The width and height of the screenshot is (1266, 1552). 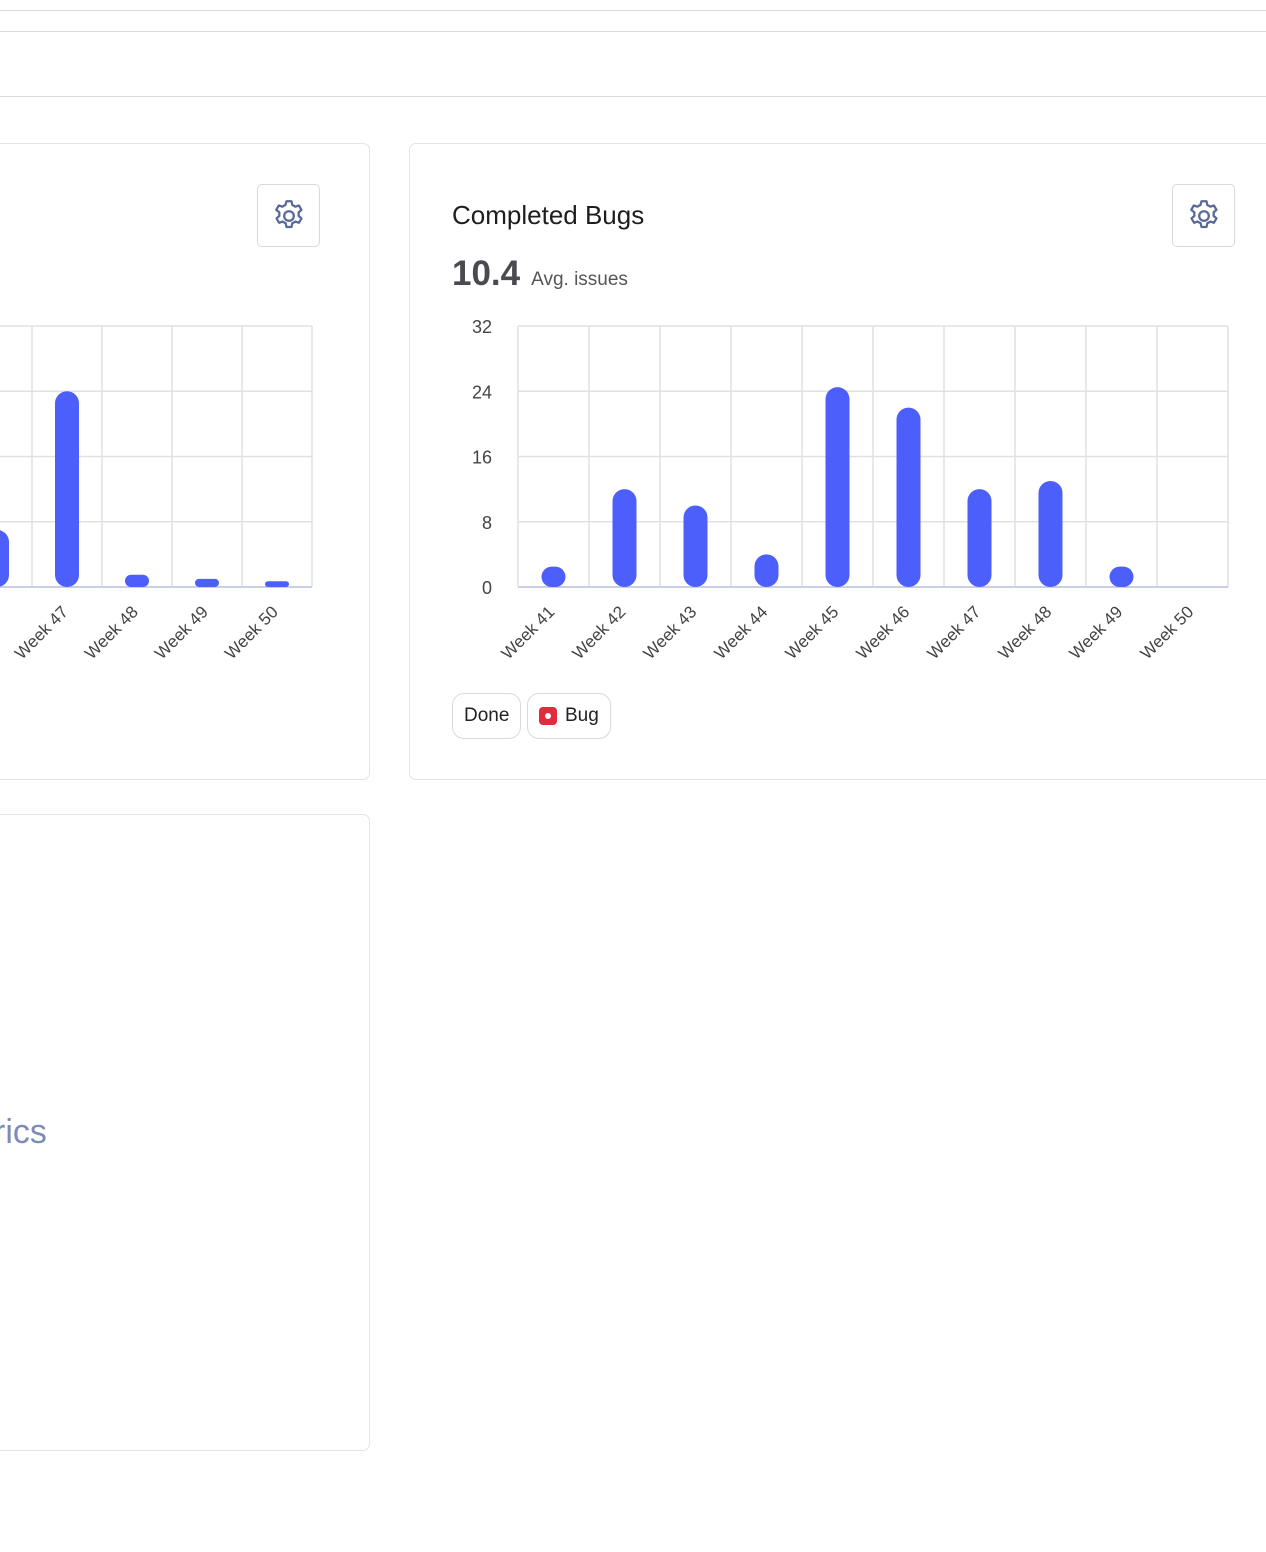 I want to click on left-settings-button, so click(x=288, y=215).